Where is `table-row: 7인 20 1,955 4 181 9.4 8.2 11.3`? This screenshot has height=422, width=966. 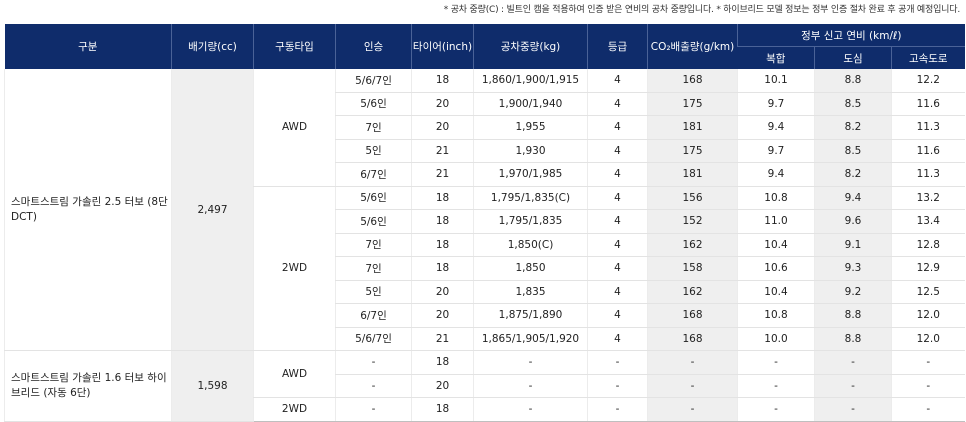 table-row: 7인 20 1,955 4 181 9.4 8.2 11.3 is located at coordinates (485, 127).